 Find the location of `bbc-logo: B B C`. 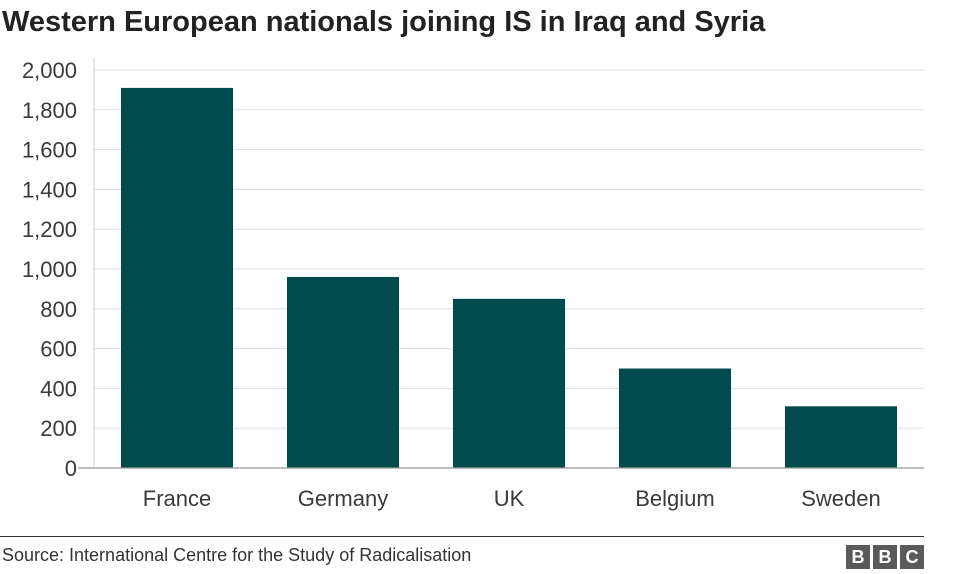

bbc-logo: B B C is located at coordinates (885, 557).